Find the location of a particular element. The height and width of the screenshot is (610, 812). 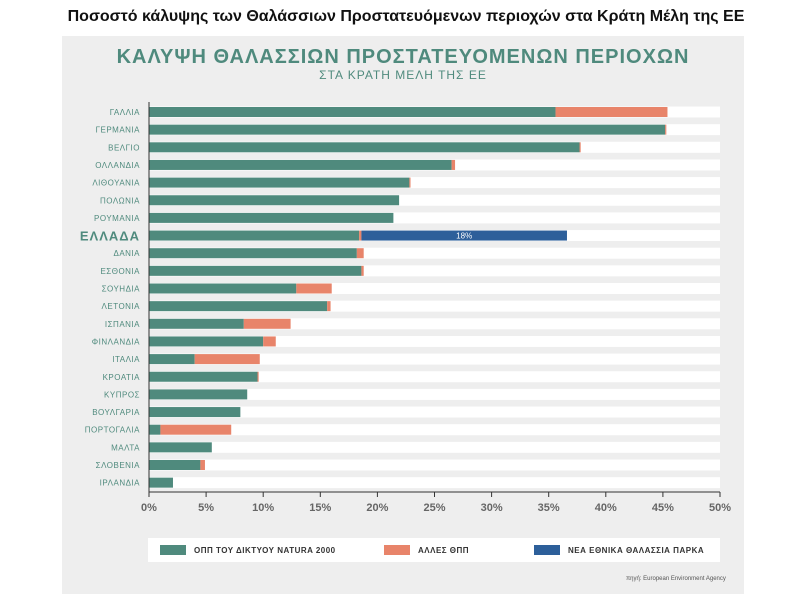

x-tick-label: 20% is located at coordinates (377, 508).